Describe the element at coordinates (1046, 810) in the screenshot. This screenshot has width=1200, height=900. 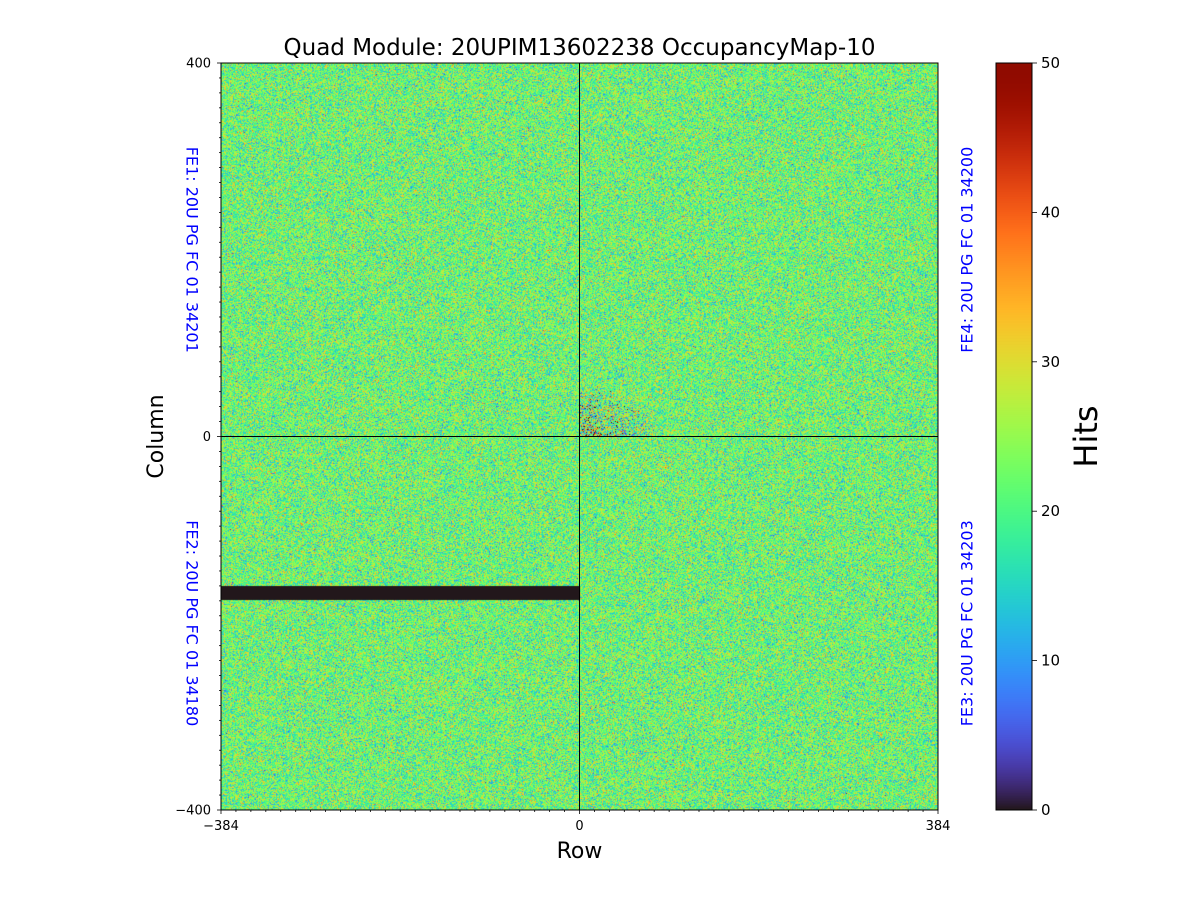
I see `colorbar-tick-label: 0` at that location.